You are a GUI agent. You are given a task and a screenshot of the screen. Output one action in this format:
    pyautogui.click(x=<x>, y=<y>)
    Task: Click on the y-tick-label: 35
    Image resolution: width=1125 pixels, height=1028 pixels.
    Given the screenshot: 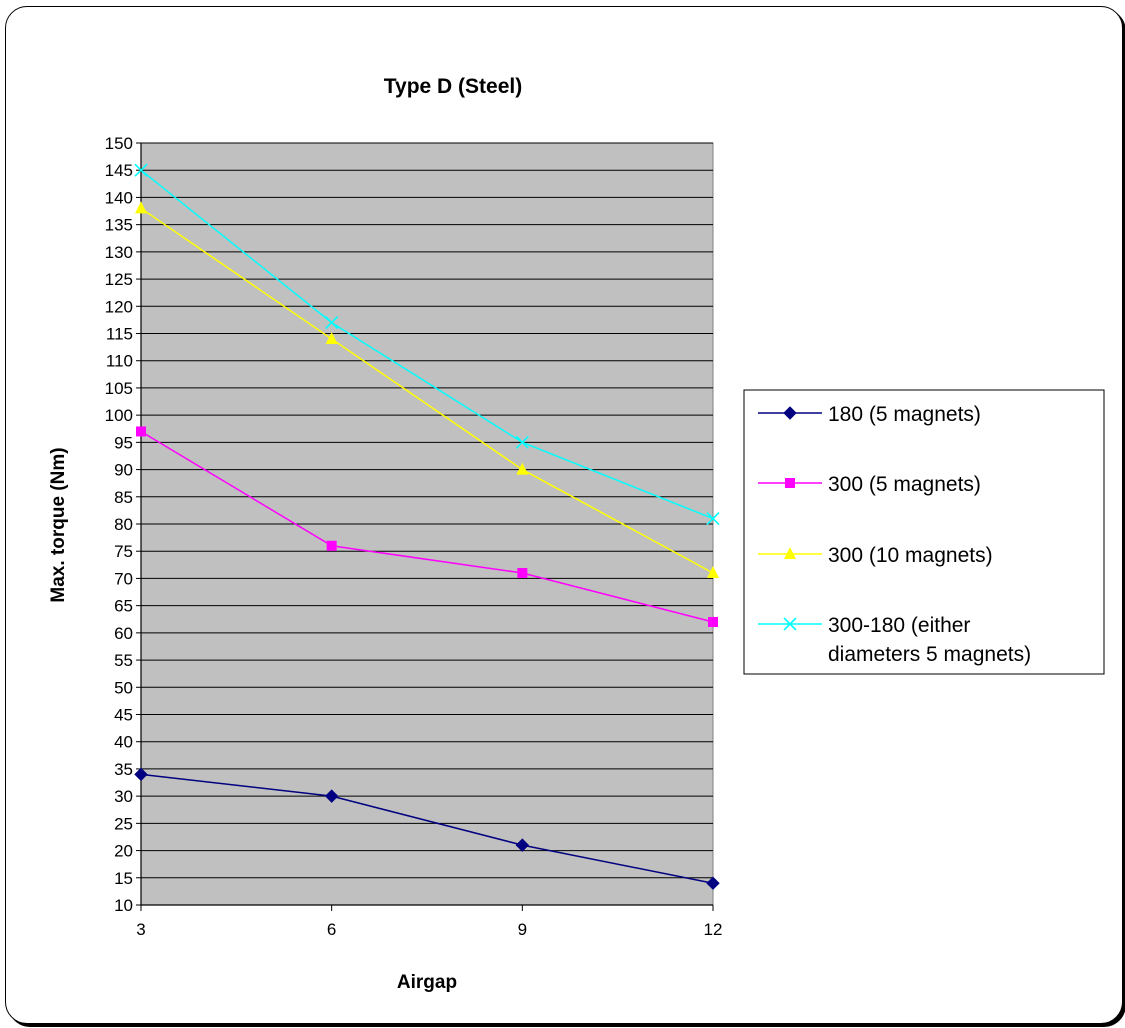 What is the action you would take?
    pyautogui.click(x=123, y=769)
    